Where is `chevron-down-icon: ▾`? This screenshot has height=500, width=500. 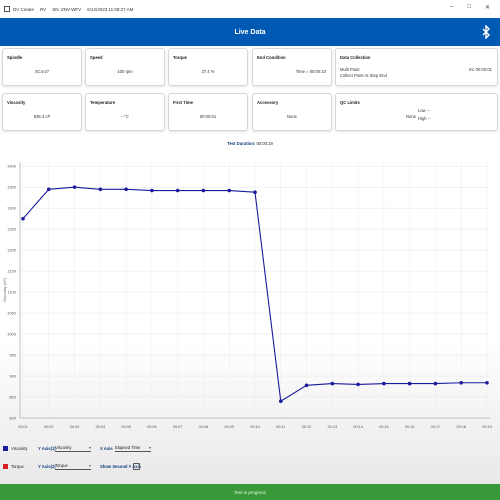 chevron-down-icon: ▾ is located at coordinates (89, 465).